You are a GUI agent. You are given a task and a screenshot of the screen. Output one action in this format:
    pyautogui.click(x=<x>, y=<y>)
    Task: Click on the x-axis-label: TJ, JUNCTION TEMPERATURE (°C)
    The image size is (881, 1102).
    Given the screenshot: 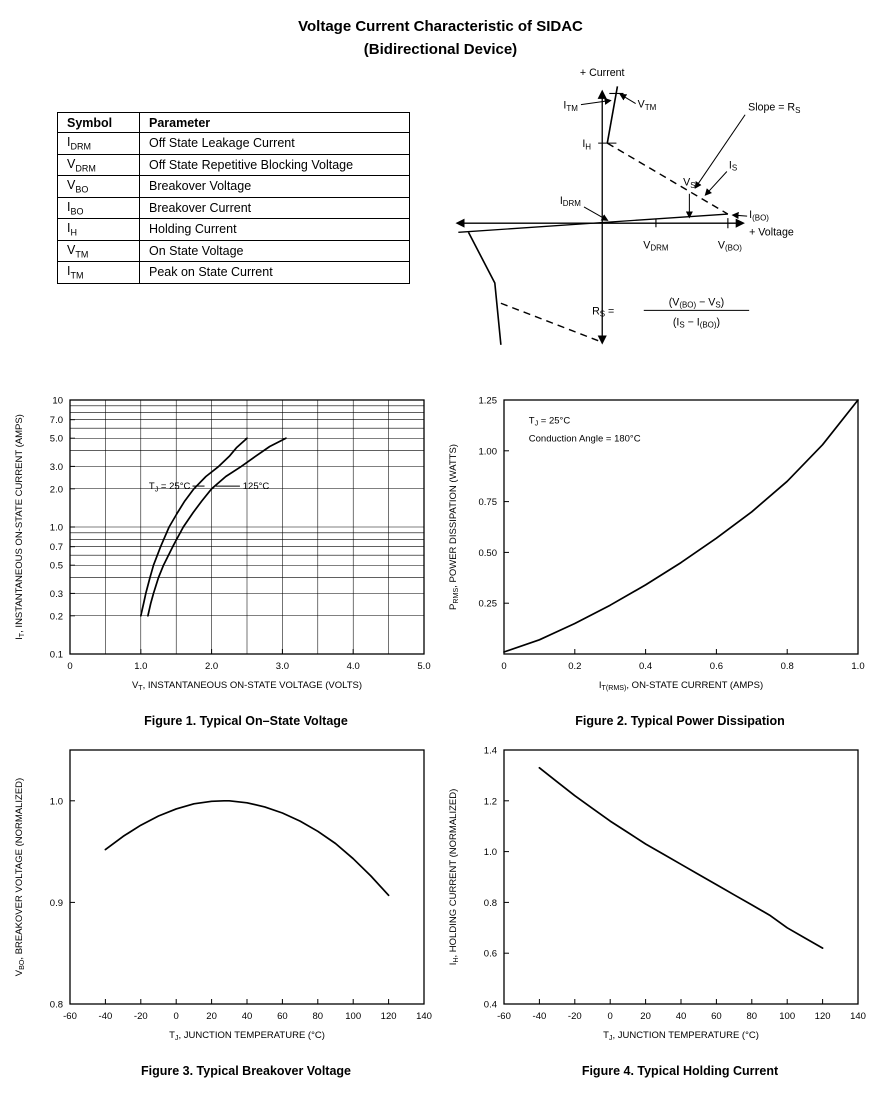 What is the action you would take?
    pyautogui.click(x=681, y=1036)
    